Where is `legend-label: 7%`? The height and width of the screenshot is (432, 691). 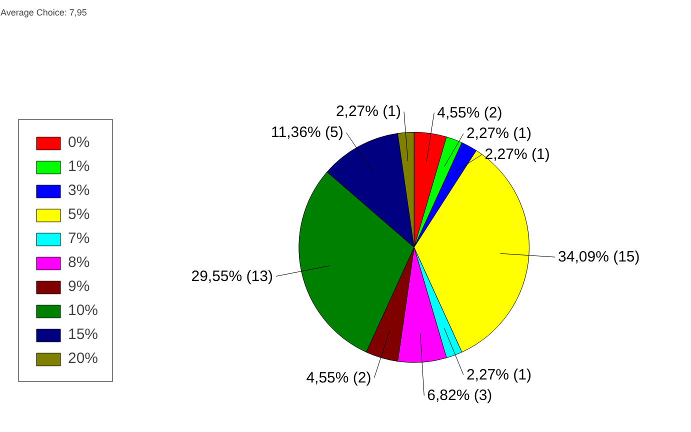
legend-label: 7% is located at coordinates (79, 238).